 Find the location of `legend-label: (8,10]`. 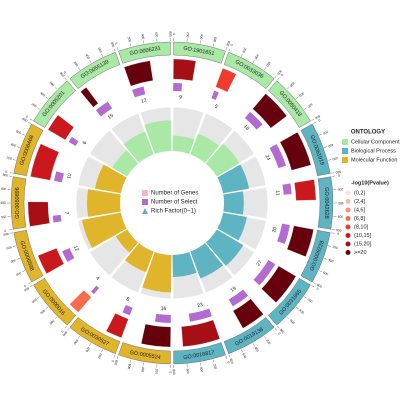

legend-label: (8,10] is located at coordinates (361, 227).